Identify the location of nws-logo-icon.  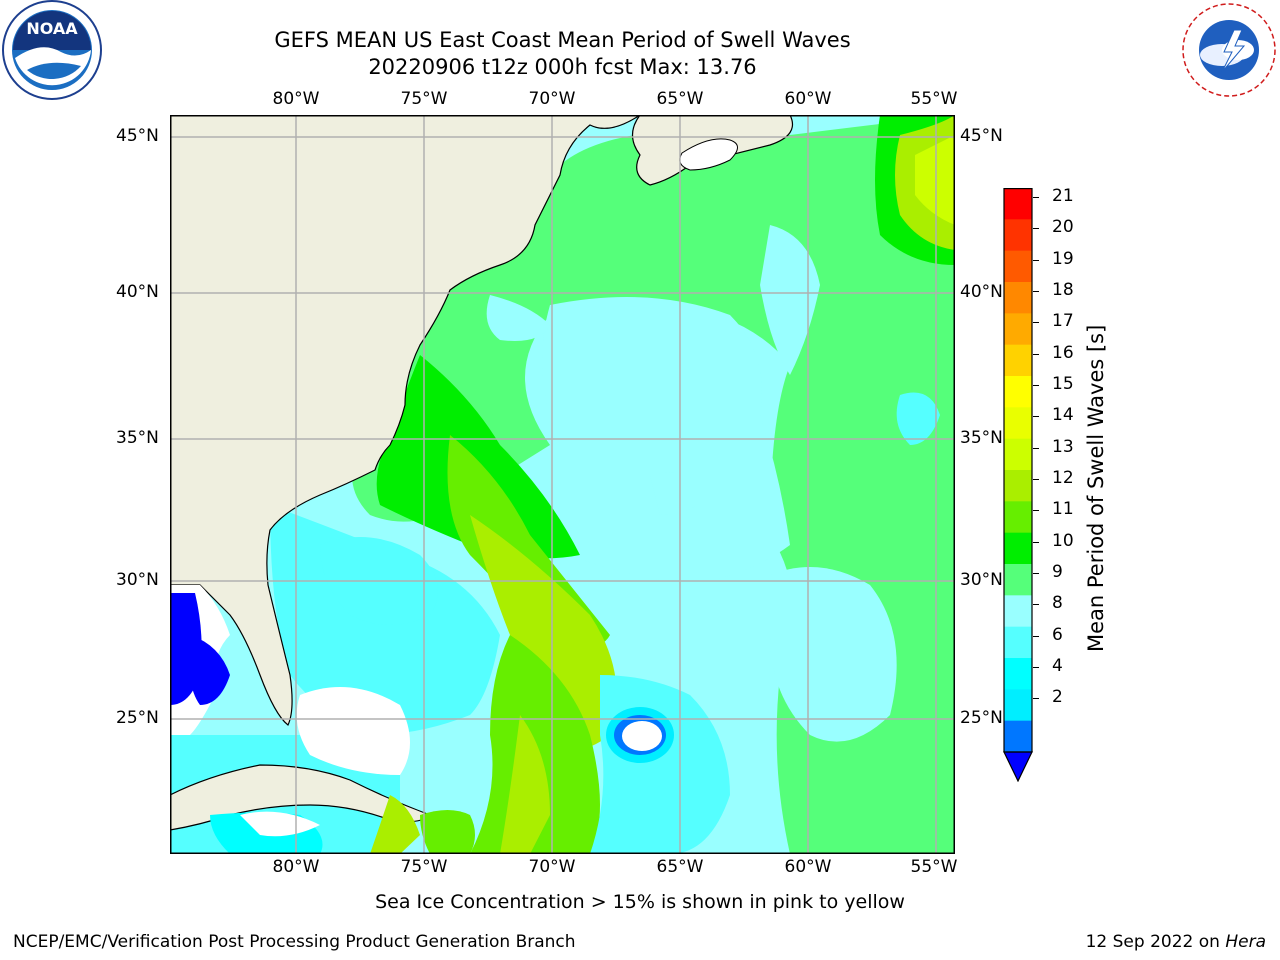
(1229, 50).